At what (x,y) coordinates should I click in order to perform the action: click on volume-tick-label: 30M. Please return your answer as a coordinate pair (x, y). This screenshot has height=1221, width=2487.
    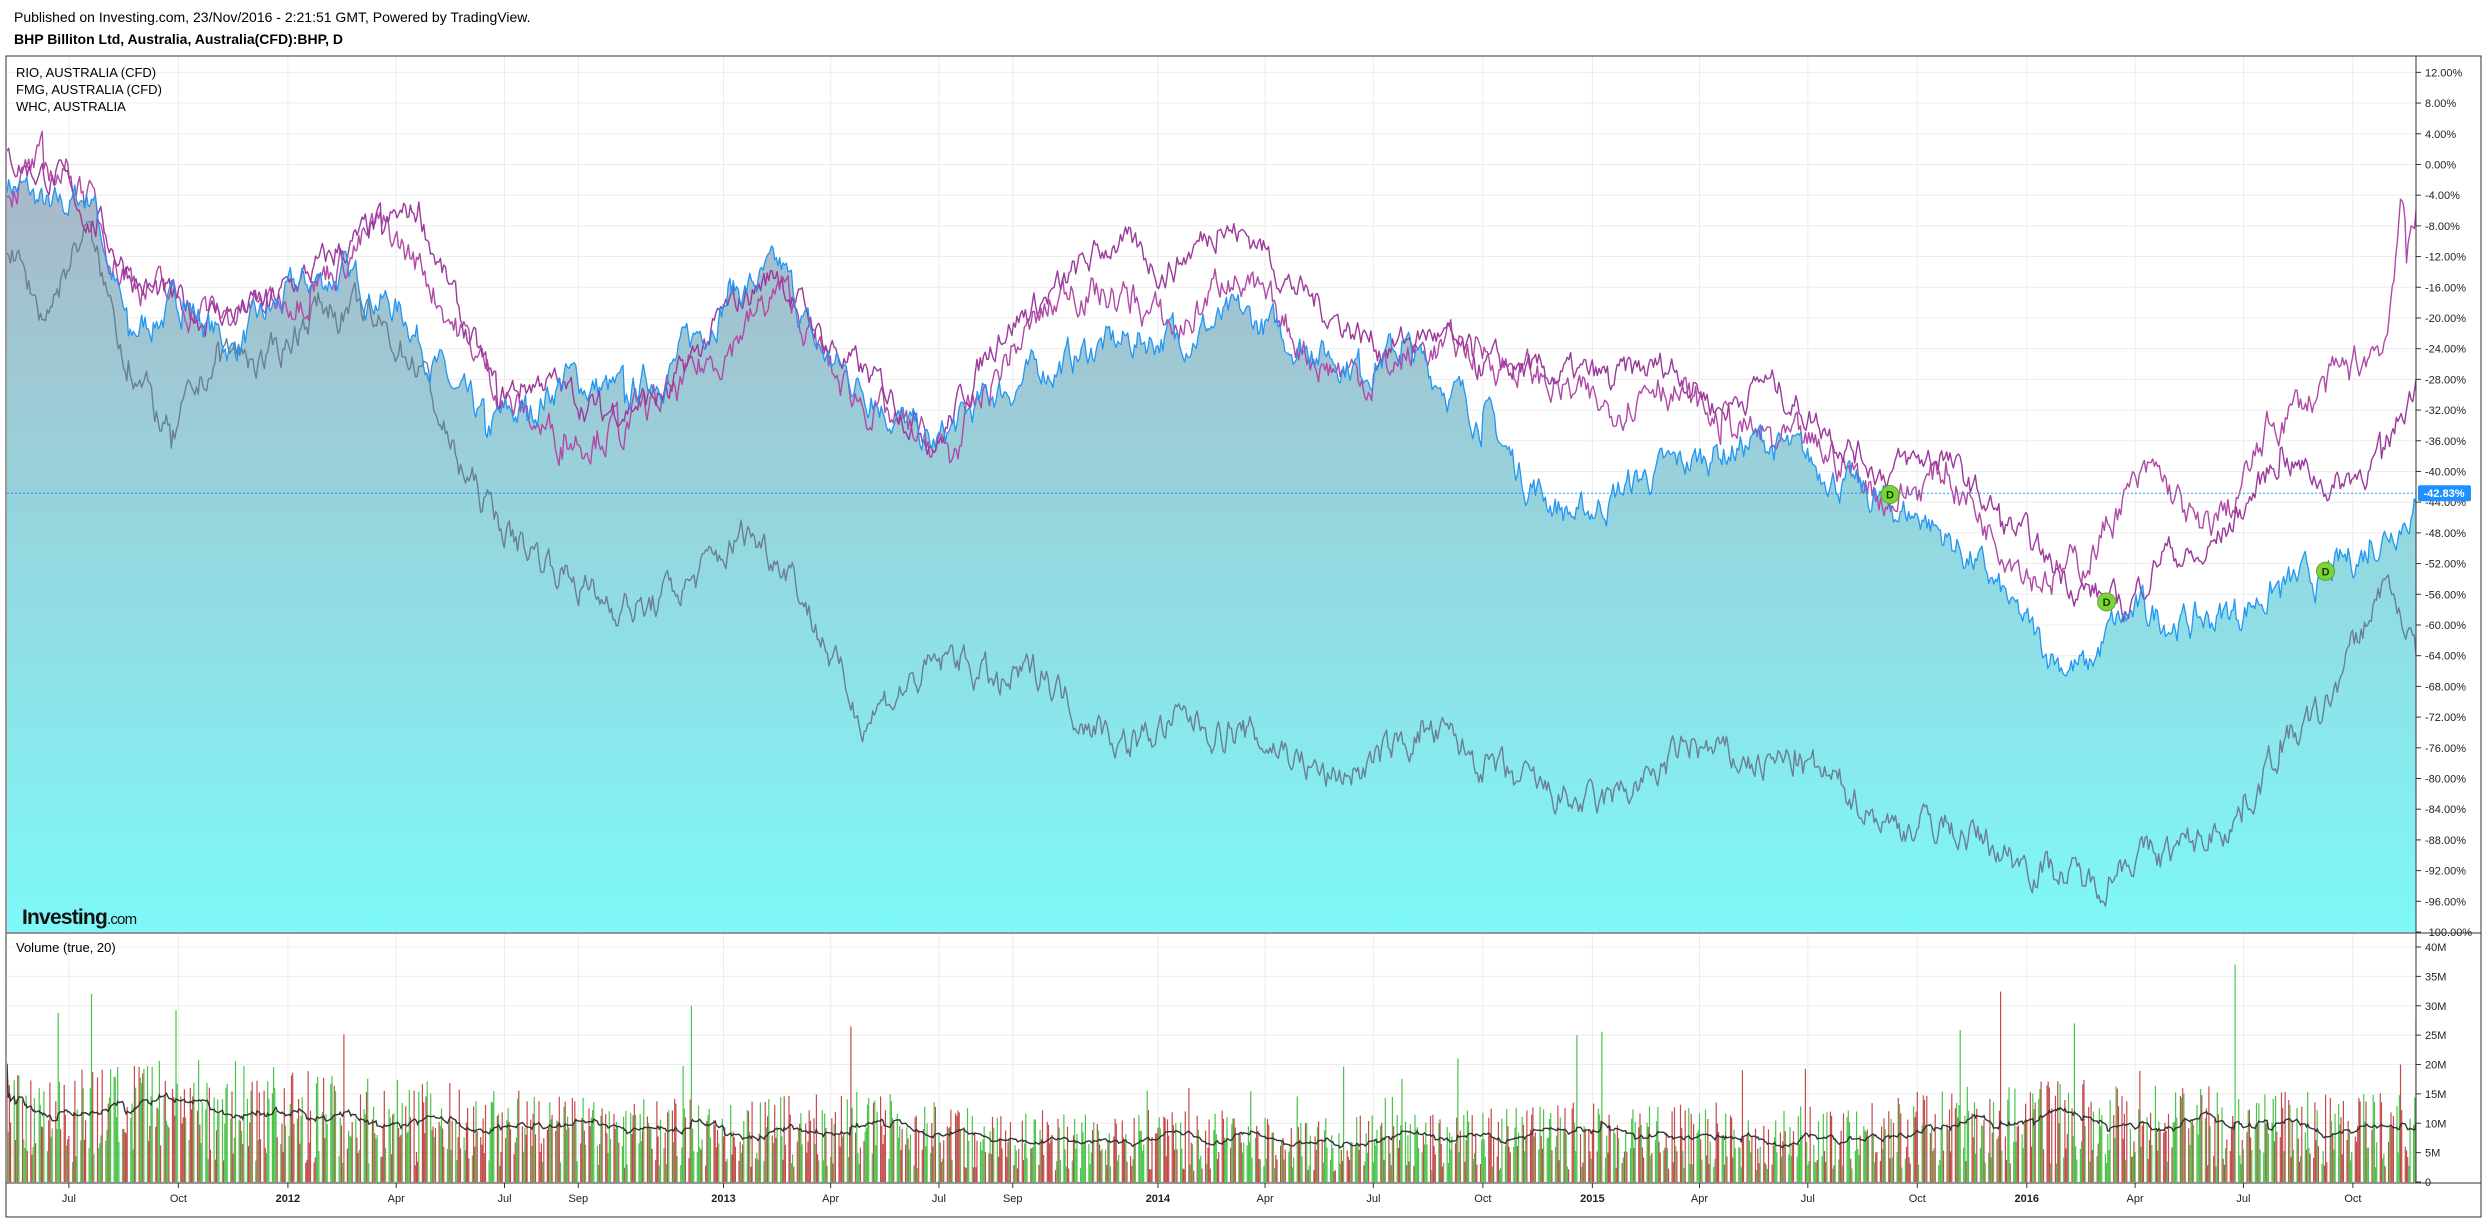
    Looking at the image, I should click on (2435, 1007).